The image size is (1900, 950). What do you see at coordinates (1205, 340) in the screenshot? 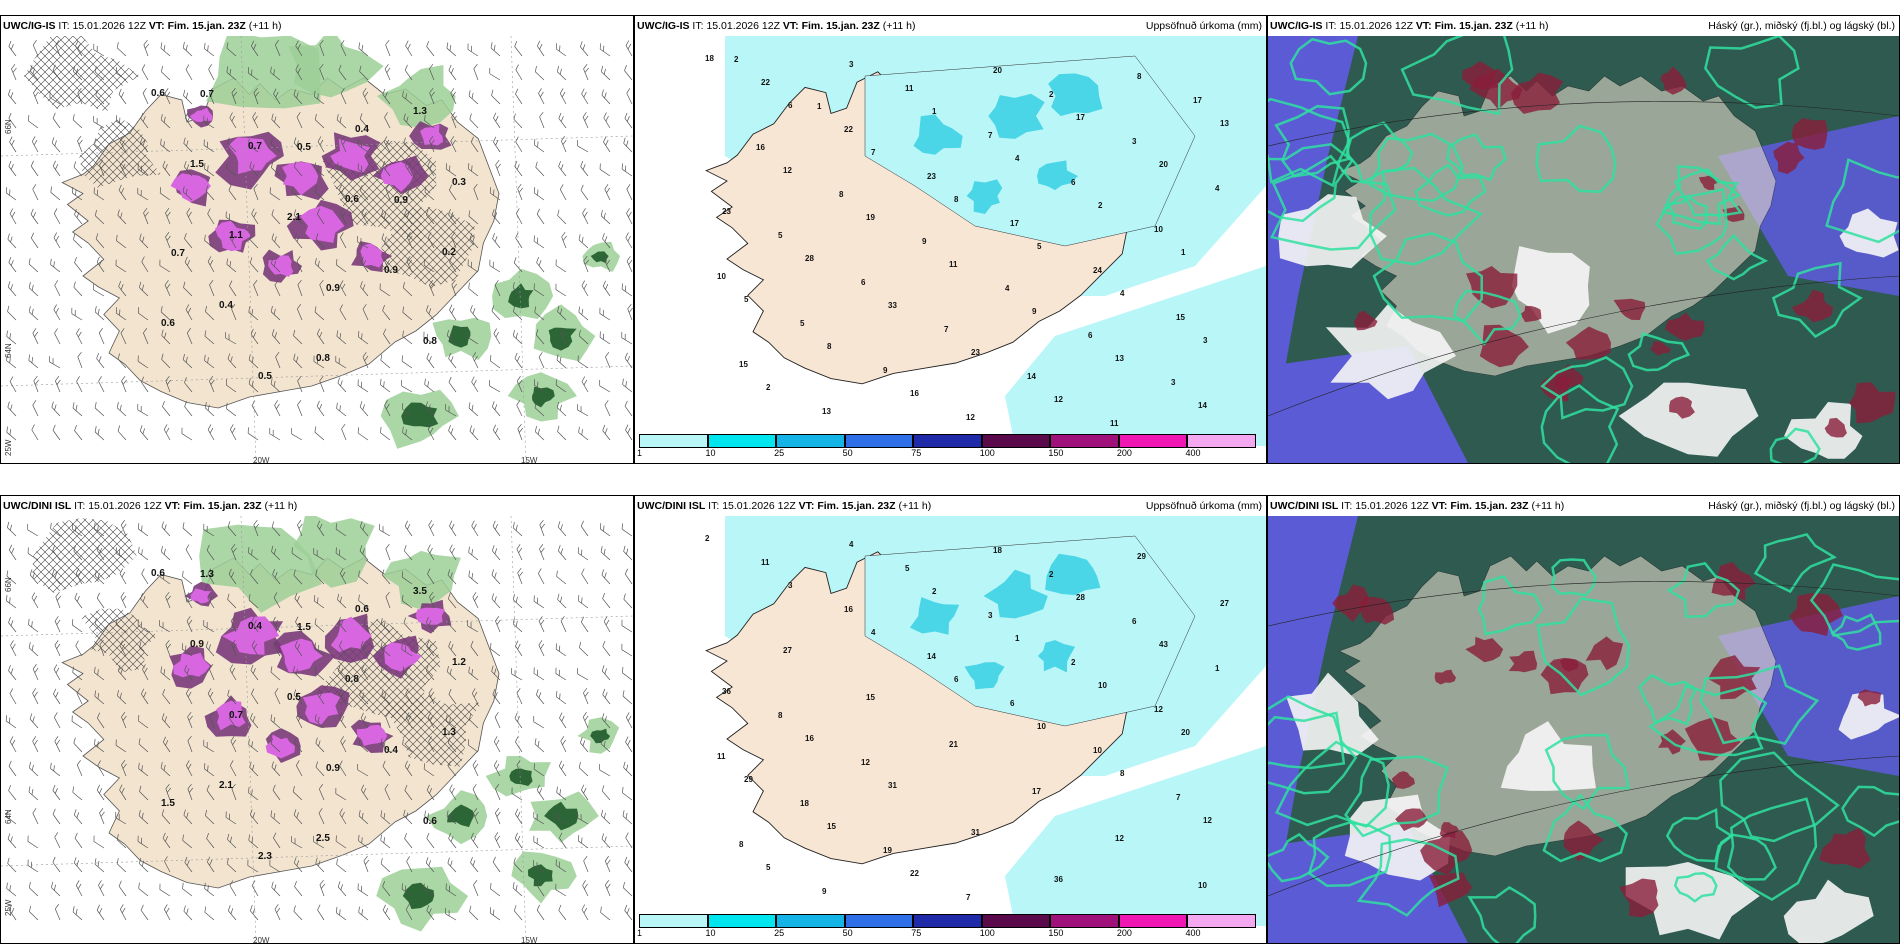
I see `precip-value-label: 3` at bounding box center [1205, 340].